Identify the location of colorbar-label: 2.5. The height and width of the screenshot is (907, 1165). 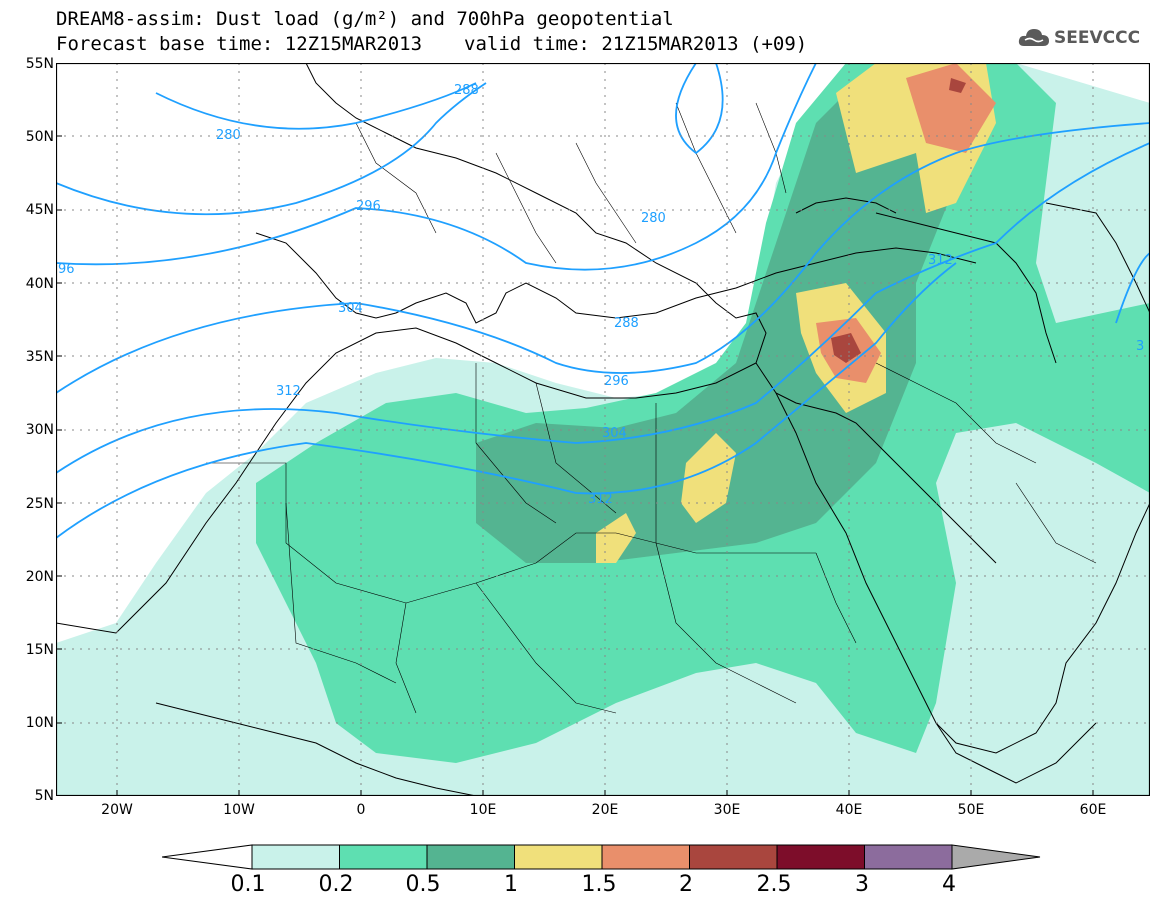
(774, 884).